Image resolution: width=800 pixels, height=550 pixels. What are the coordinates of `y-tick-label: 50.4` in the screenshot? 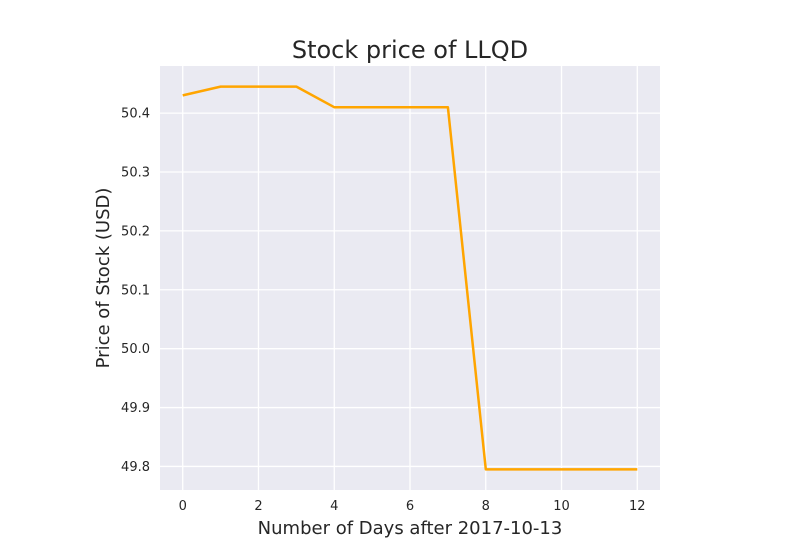 It's located at (135, 114).